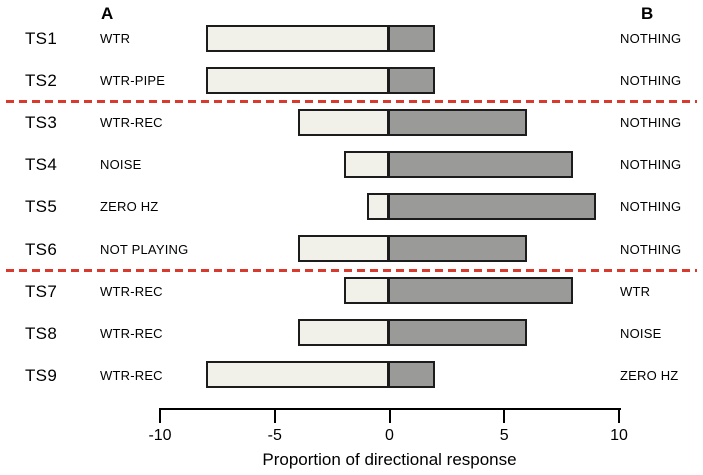 Image resolution: width=703 pixels, height=475 pixels. Describe the element at coordinates (504, 435) in the screenshot. I see `axis-tick-label: 5` at that location.